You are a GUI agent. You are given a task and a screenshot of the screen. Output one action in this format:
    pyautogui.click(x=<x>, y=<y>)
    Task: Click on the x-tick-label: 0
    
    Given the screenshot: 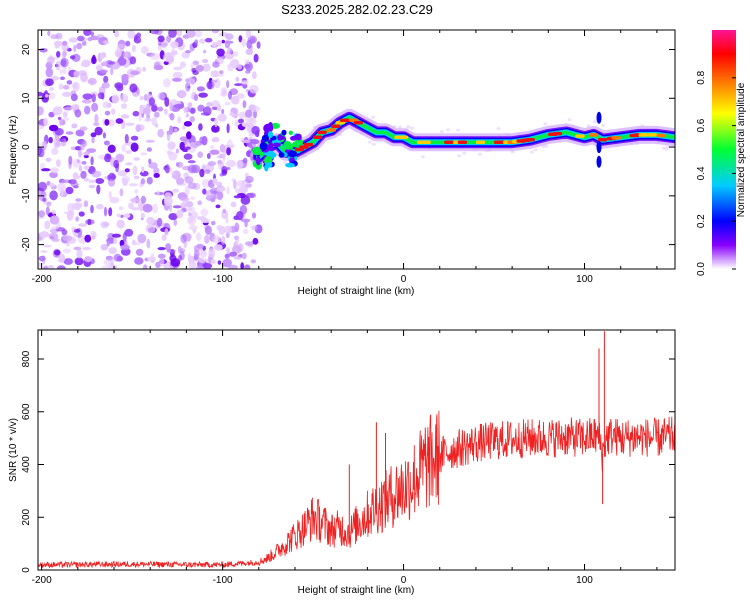 What is the action you would take?
    pyautogui.click(x=404, y=580)
    